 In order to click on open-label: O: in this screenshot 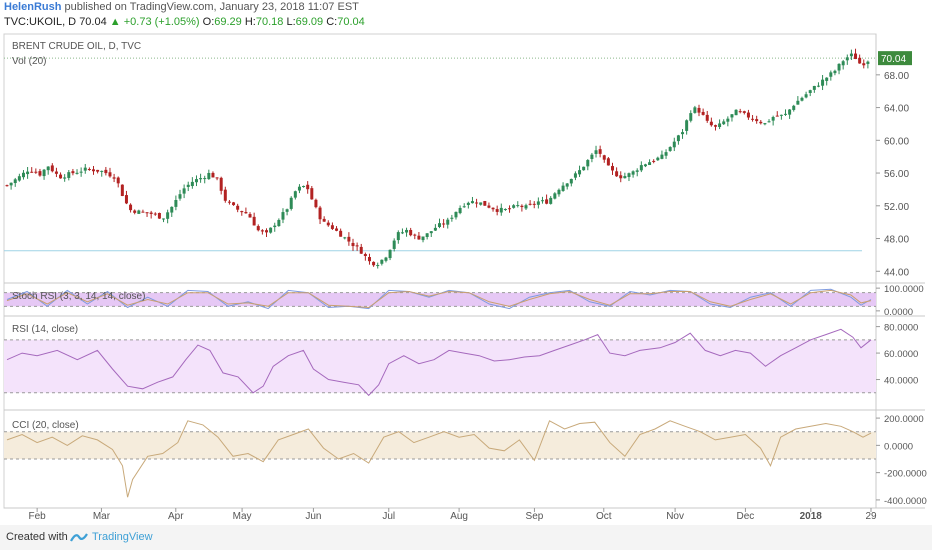, I will do `click(208, 22)`.